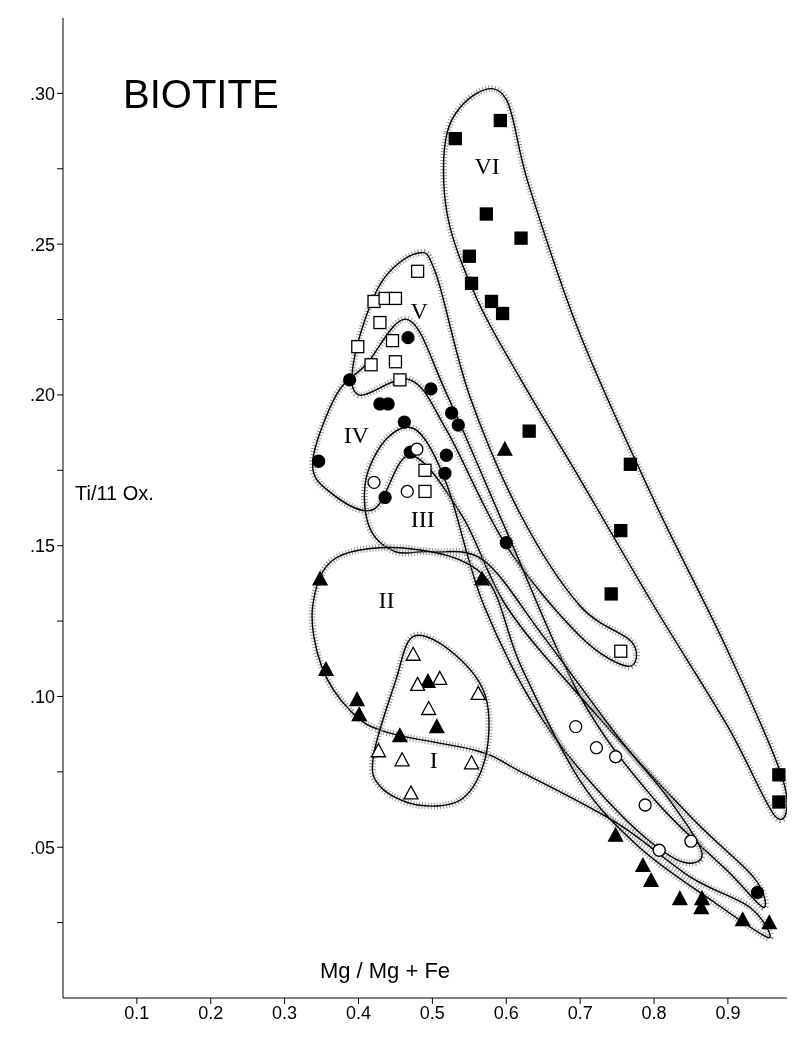 The width and height of the screenshot is (805, 1053). Describe the element at coordinates (385, 970) in the screenshot. I see `x-axis-title: Mg / Mg + Fe` at that location.